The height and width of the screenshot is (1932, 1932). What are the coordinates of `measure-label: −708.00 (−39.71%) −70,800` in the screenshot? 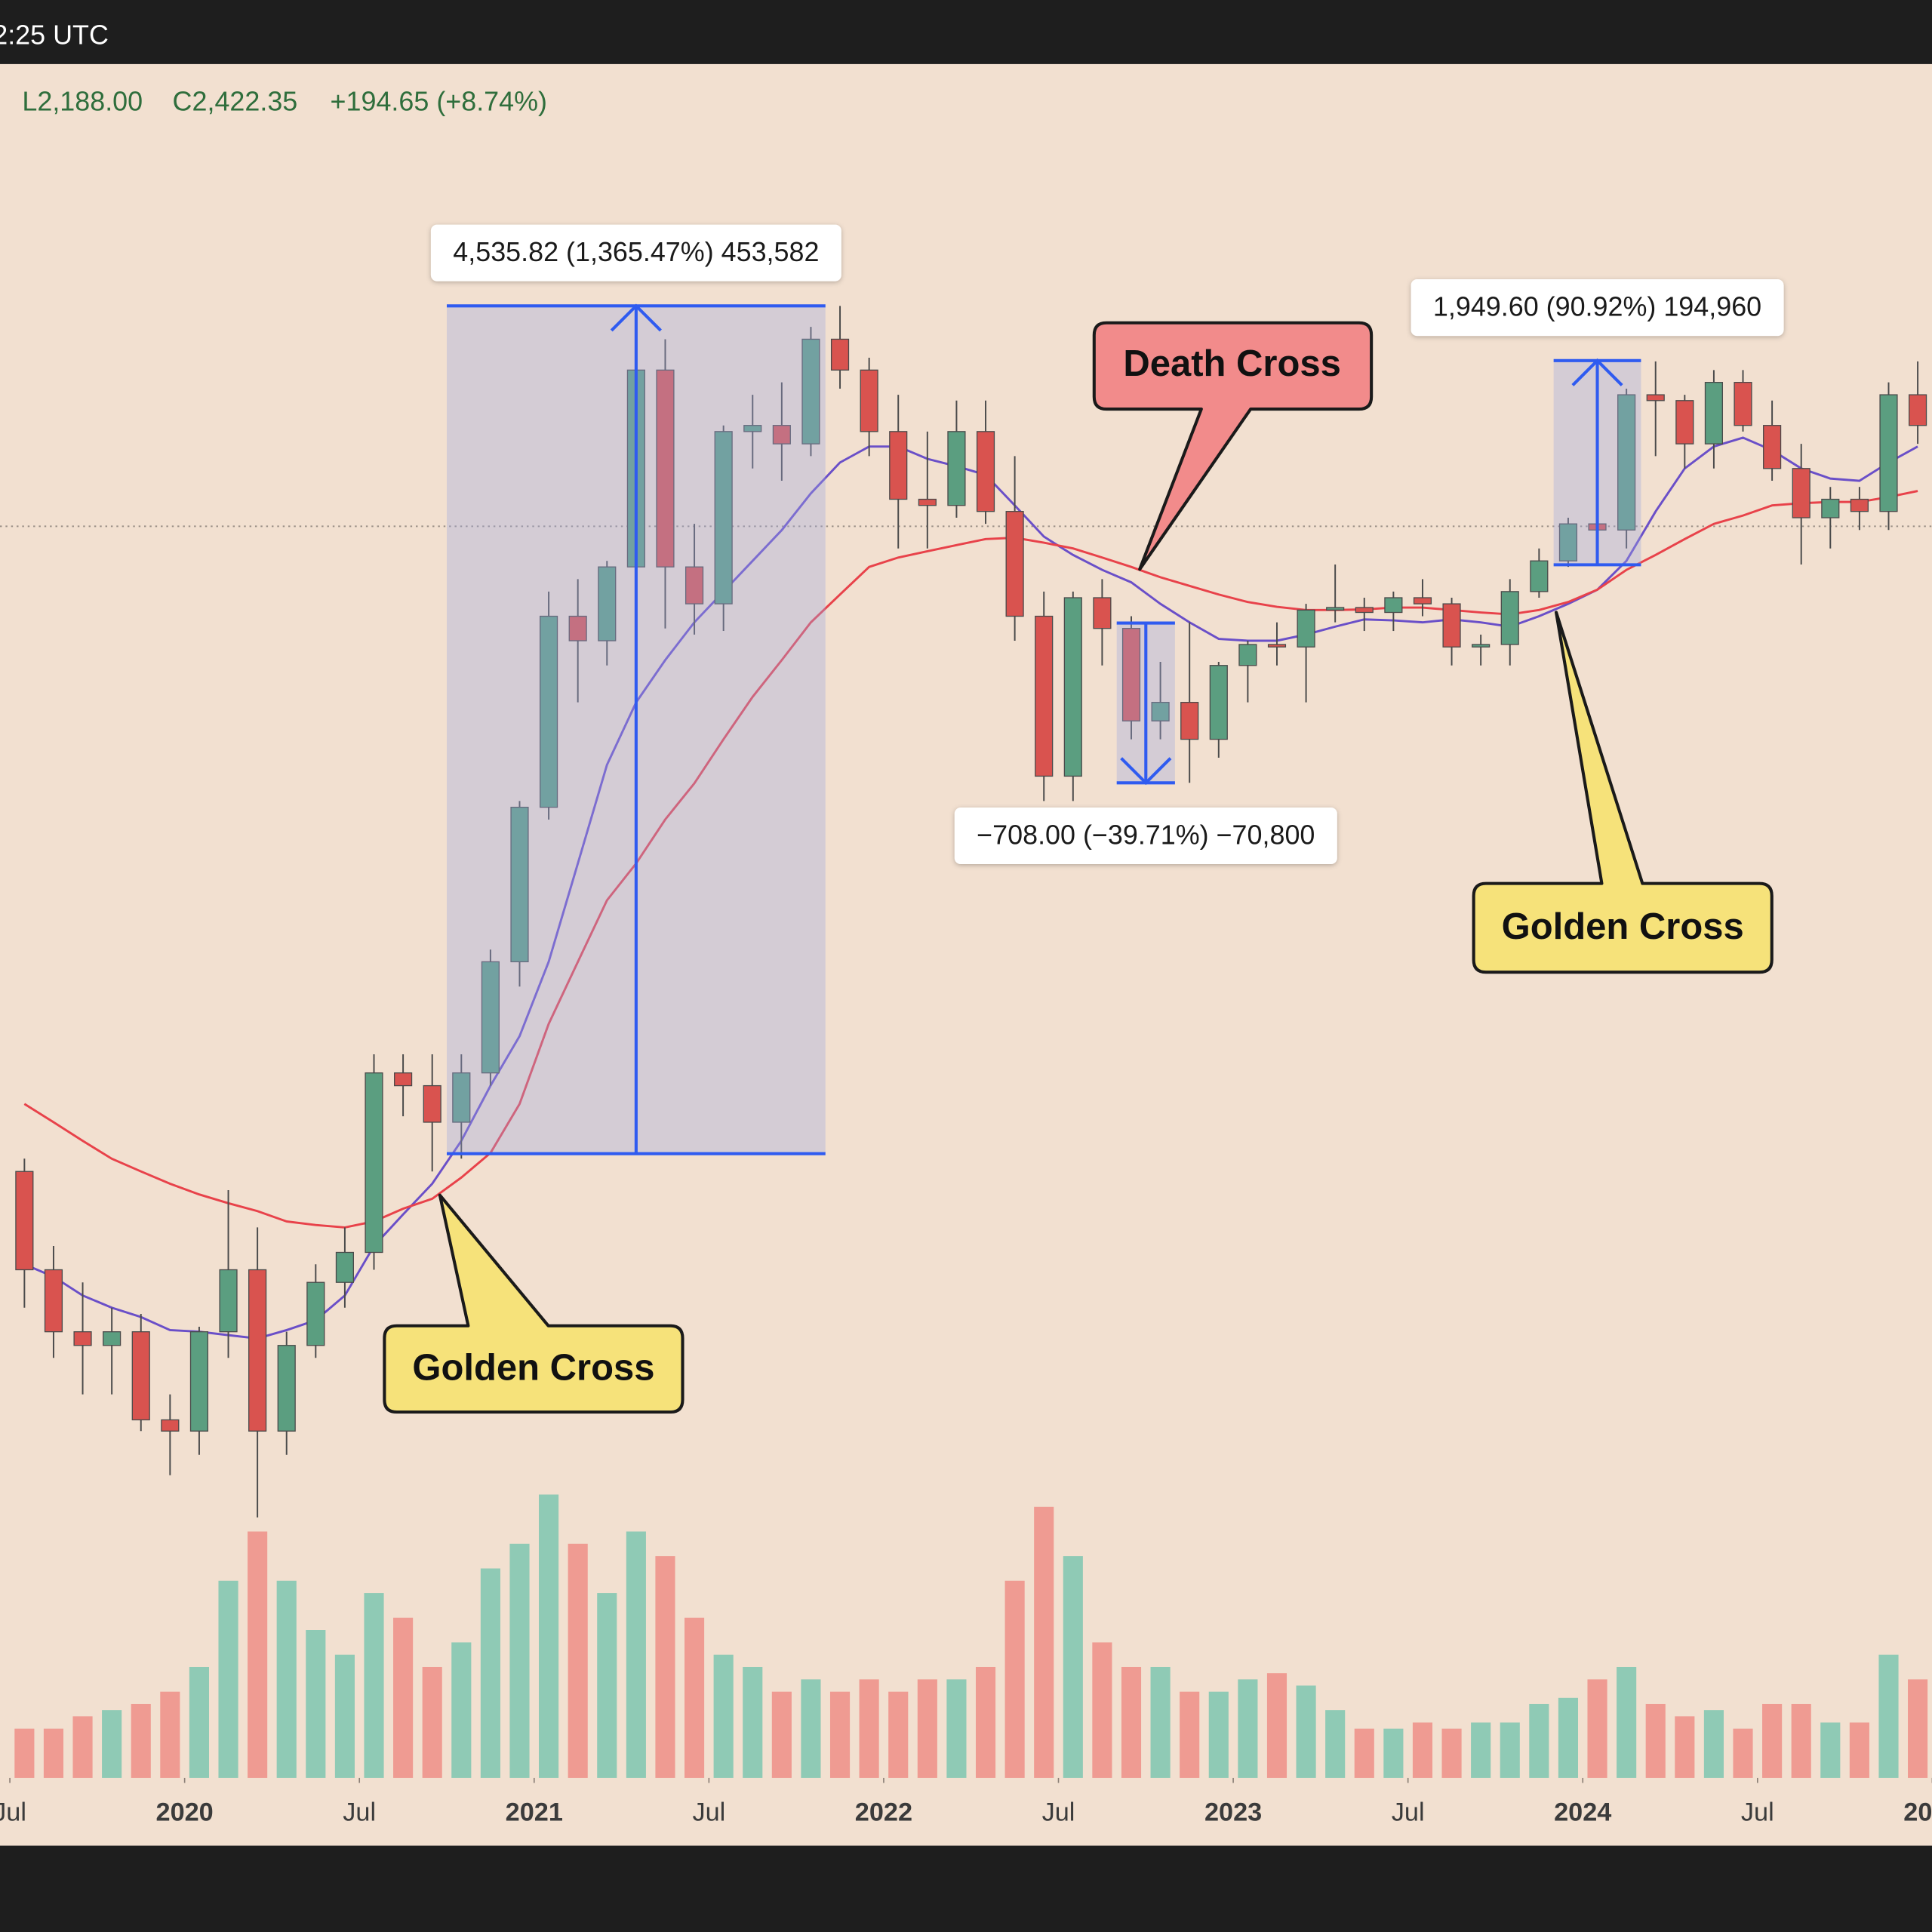 It's located at (1146, 835).